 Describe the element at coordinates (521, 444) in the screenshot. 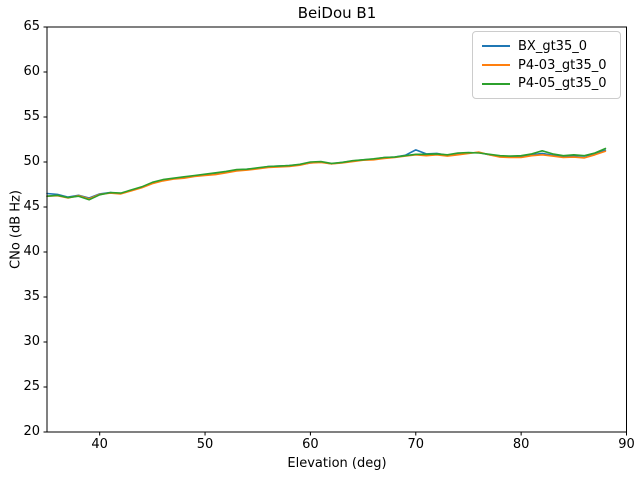

I see `x-tick-label: 80` at that location.